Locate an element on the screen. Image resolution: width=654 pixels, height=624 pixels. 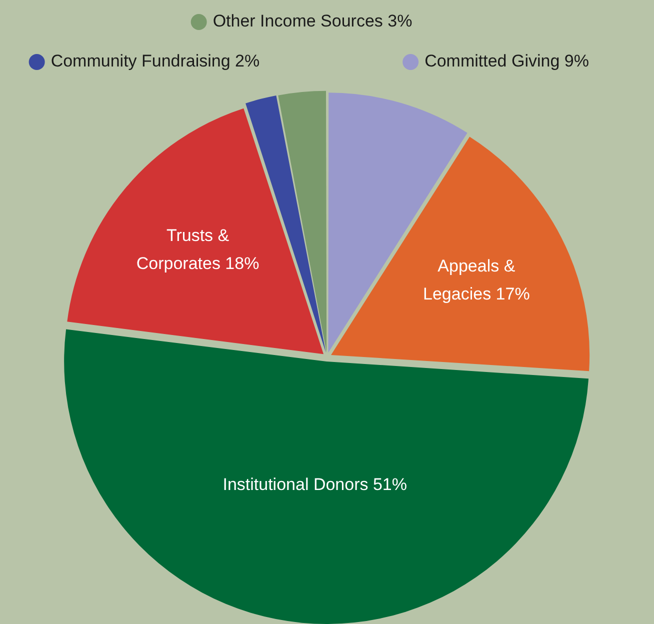
slice-label: Trusts & Corporates 18% is located at coordinates (198, 249).